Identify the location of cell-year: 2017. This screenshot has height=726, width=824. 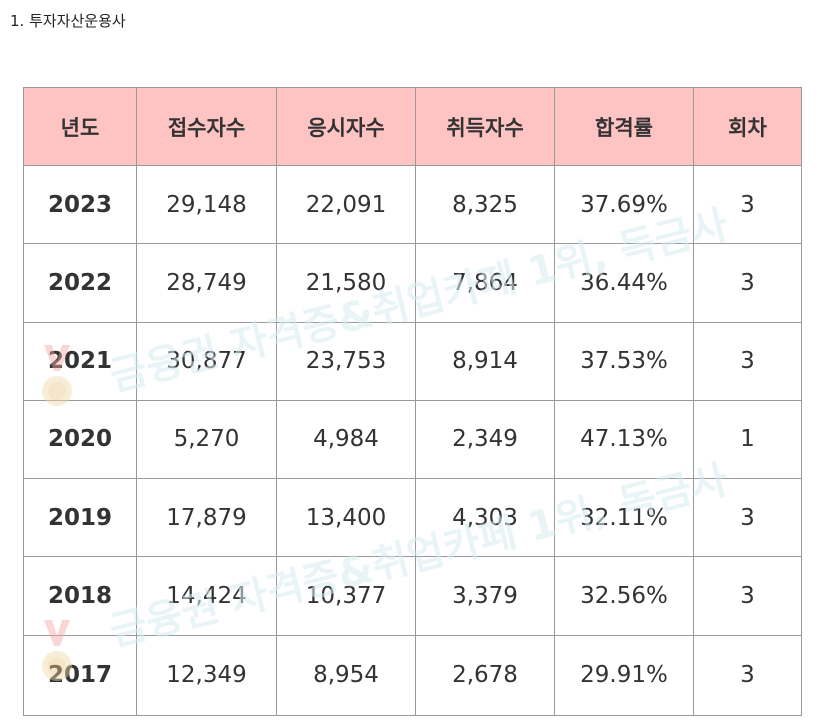
(80, 675).